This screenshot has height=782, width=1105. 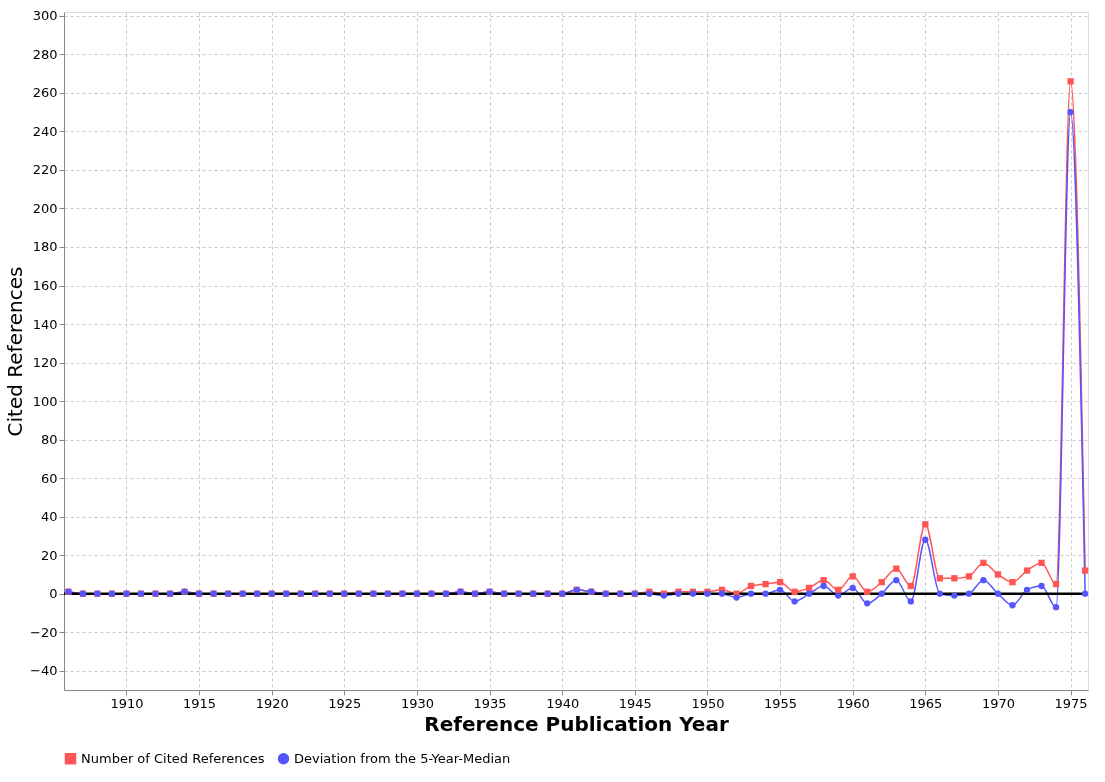 I want to click on x-tick-label: 1965, so click(x=926, y=703).